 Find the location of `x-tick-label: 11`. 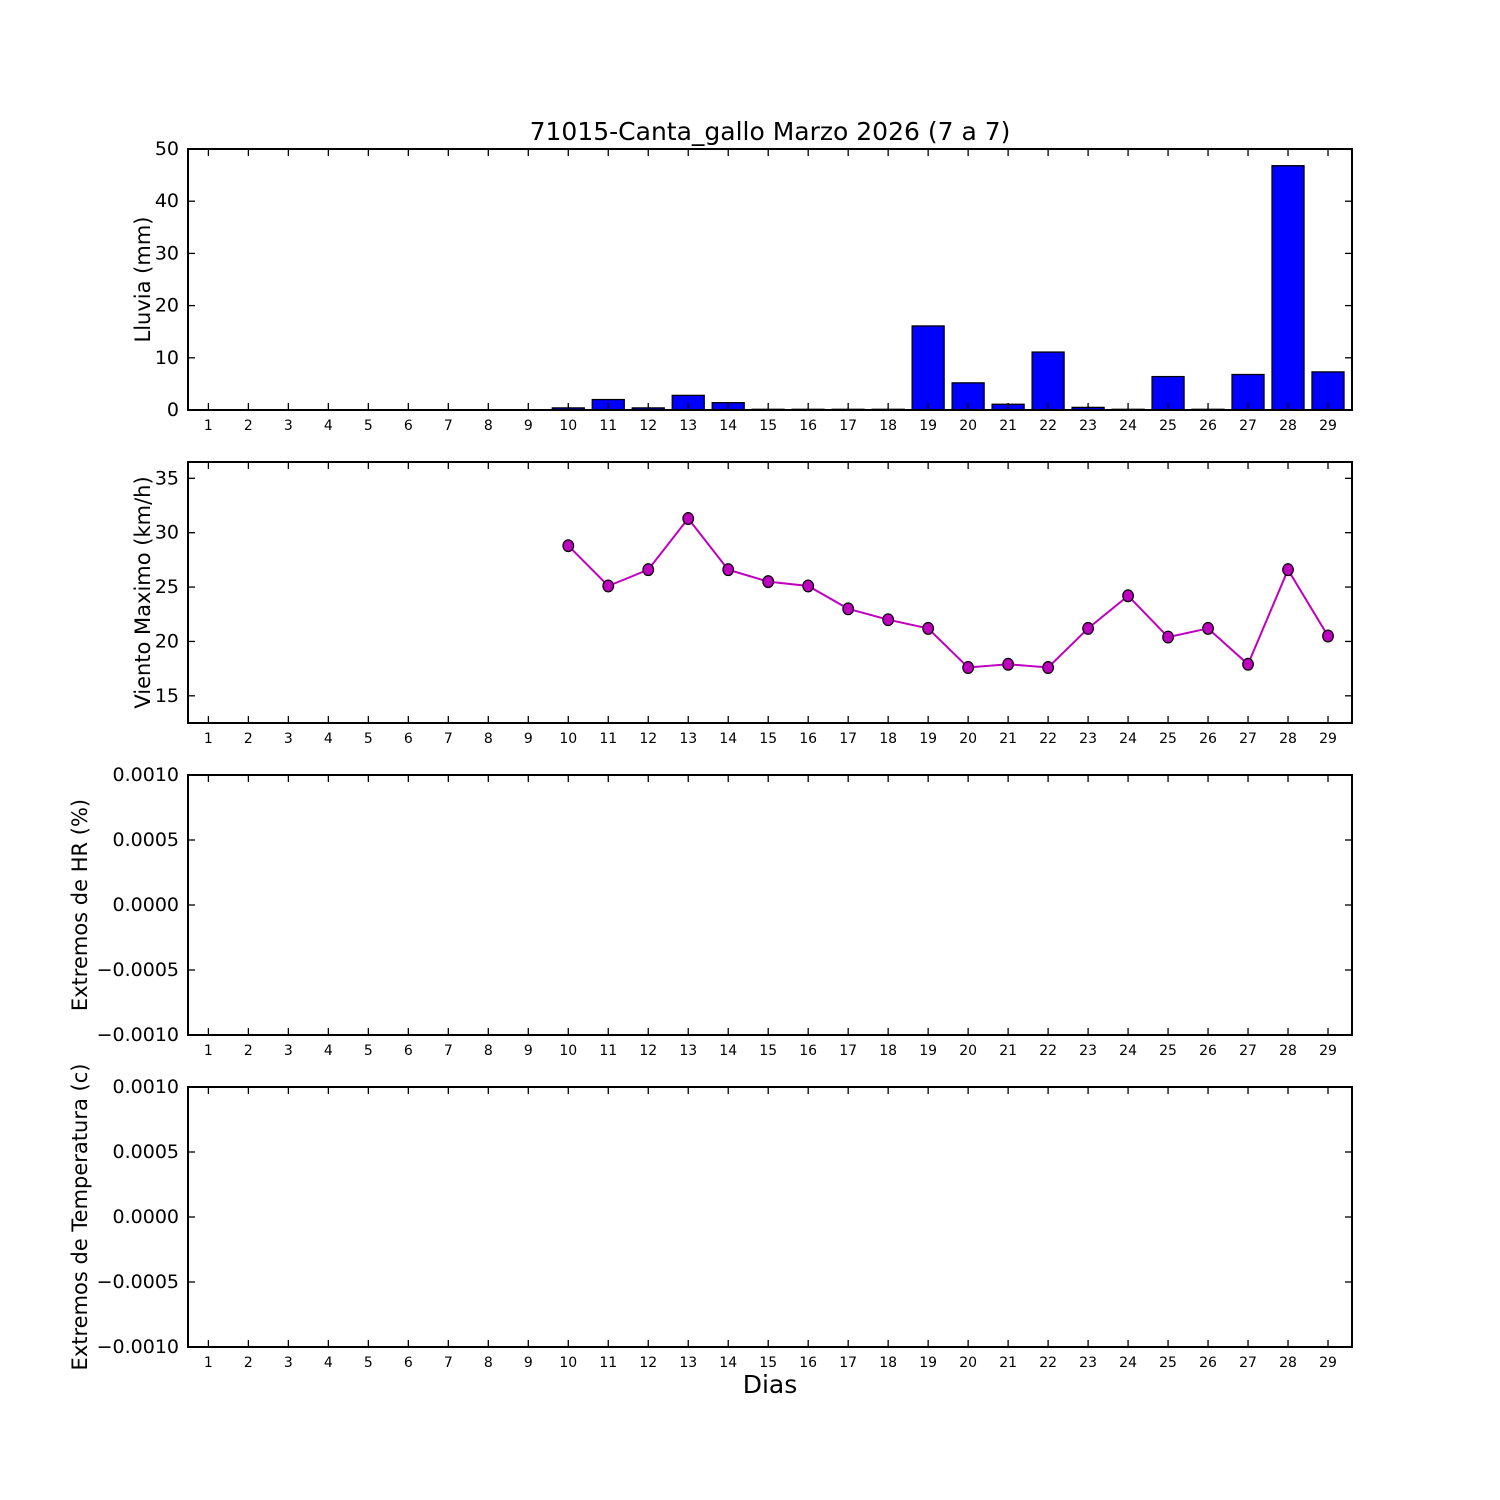

x-tick-label: 11 is located at coordinates (608, 739).